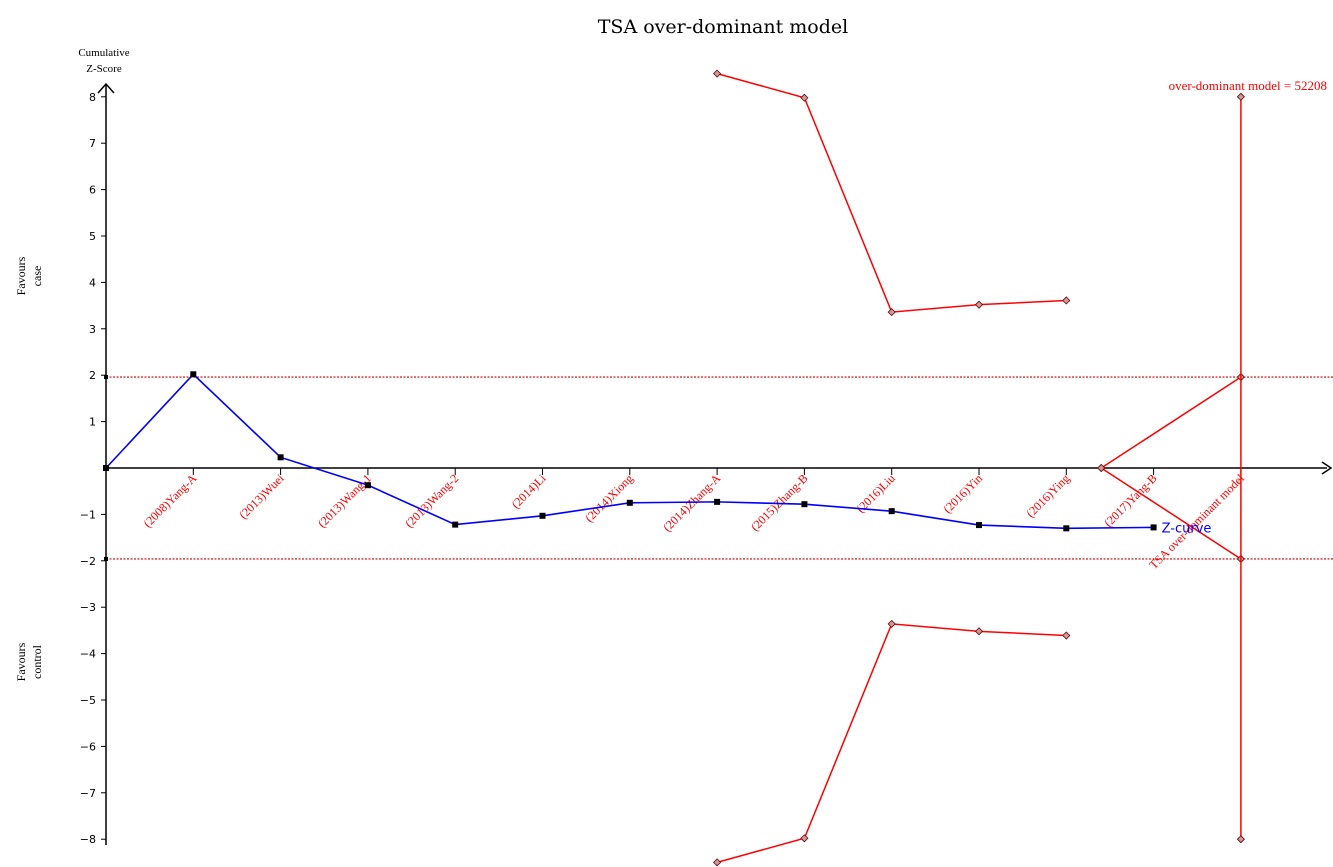 The image size is (1333, 867). I want to click on y-tick-label: −3, so click(88, 607).